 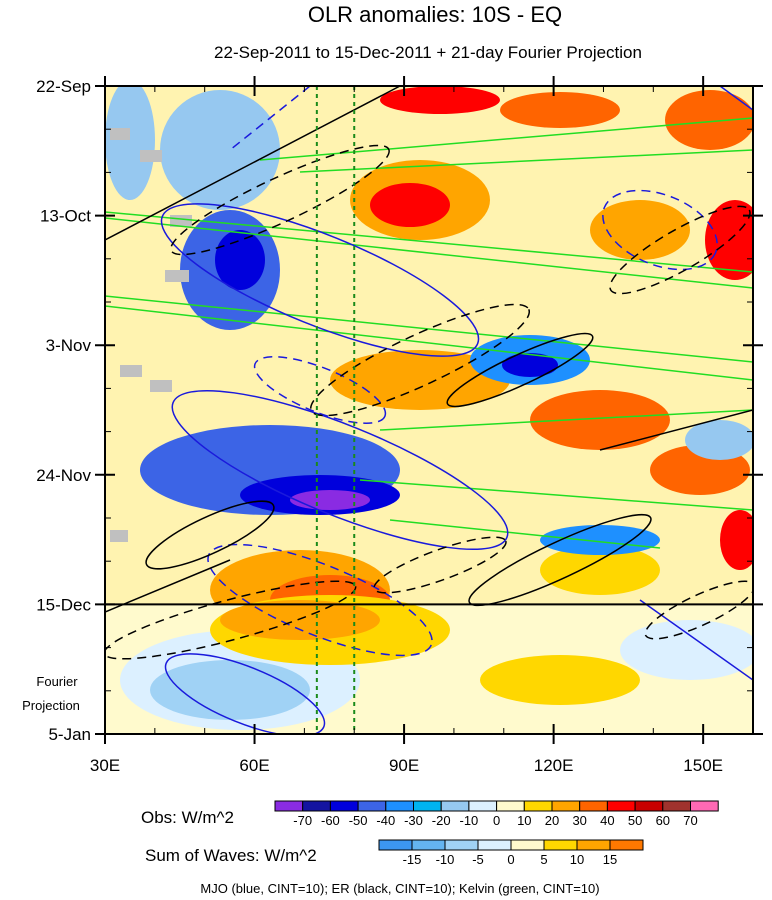 I want to click on obs_colorbar-level-label: -40, so click(x=385, y=820).